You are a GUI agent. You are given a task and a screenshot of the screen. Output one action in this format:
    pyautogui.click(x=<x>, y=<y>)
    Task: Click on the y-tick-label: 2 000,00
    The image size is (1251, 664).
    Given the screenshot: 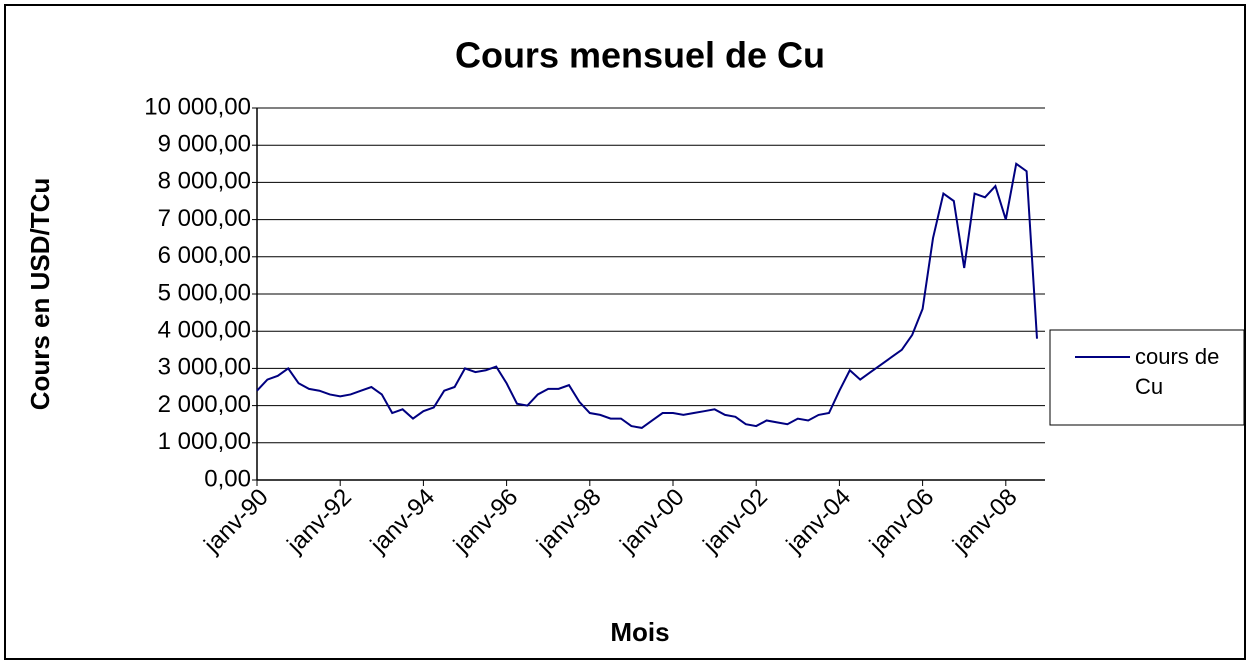 What is the action you would take?
    pyautogui.click(x=204, y=404)
    